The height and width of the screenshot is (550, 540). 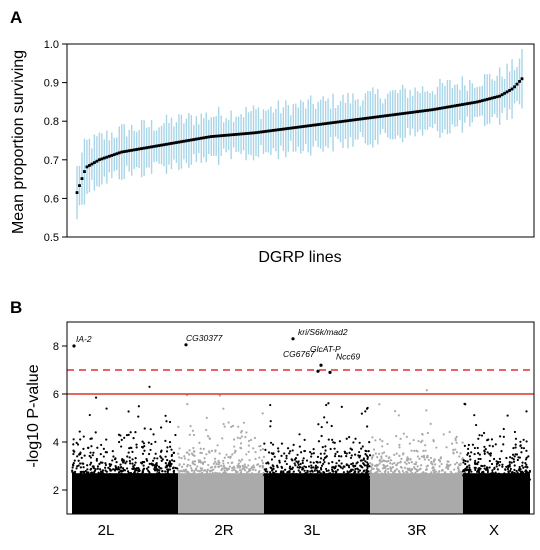 I want to click on panel-b-y-tick-label: 6, so click(x=56, y=395).